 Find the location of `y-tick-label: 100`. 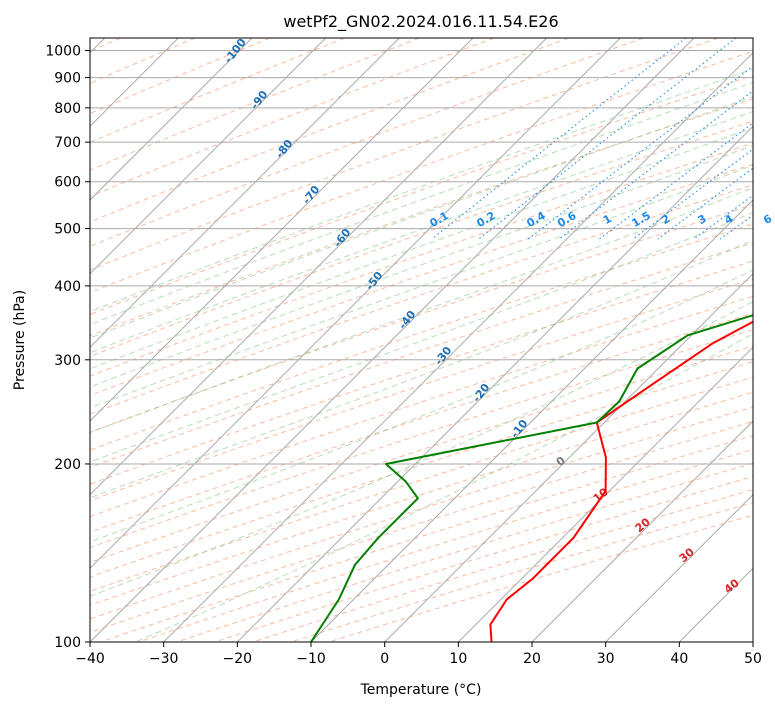

y-tick-label: 100 is located at coordinates (67, 643).